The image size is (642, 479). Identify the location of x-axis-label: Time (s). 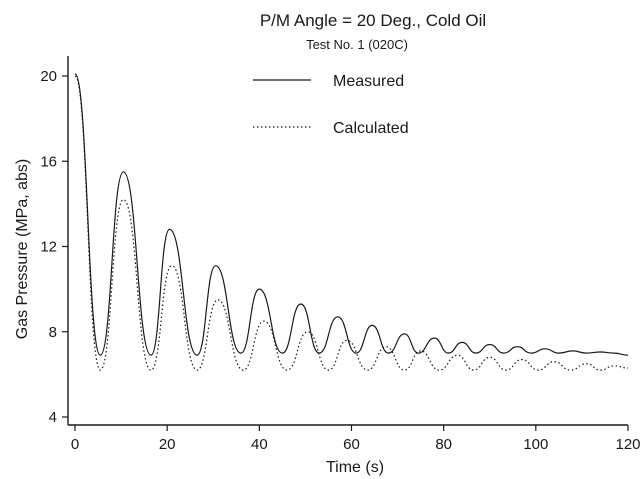
(355, 467).